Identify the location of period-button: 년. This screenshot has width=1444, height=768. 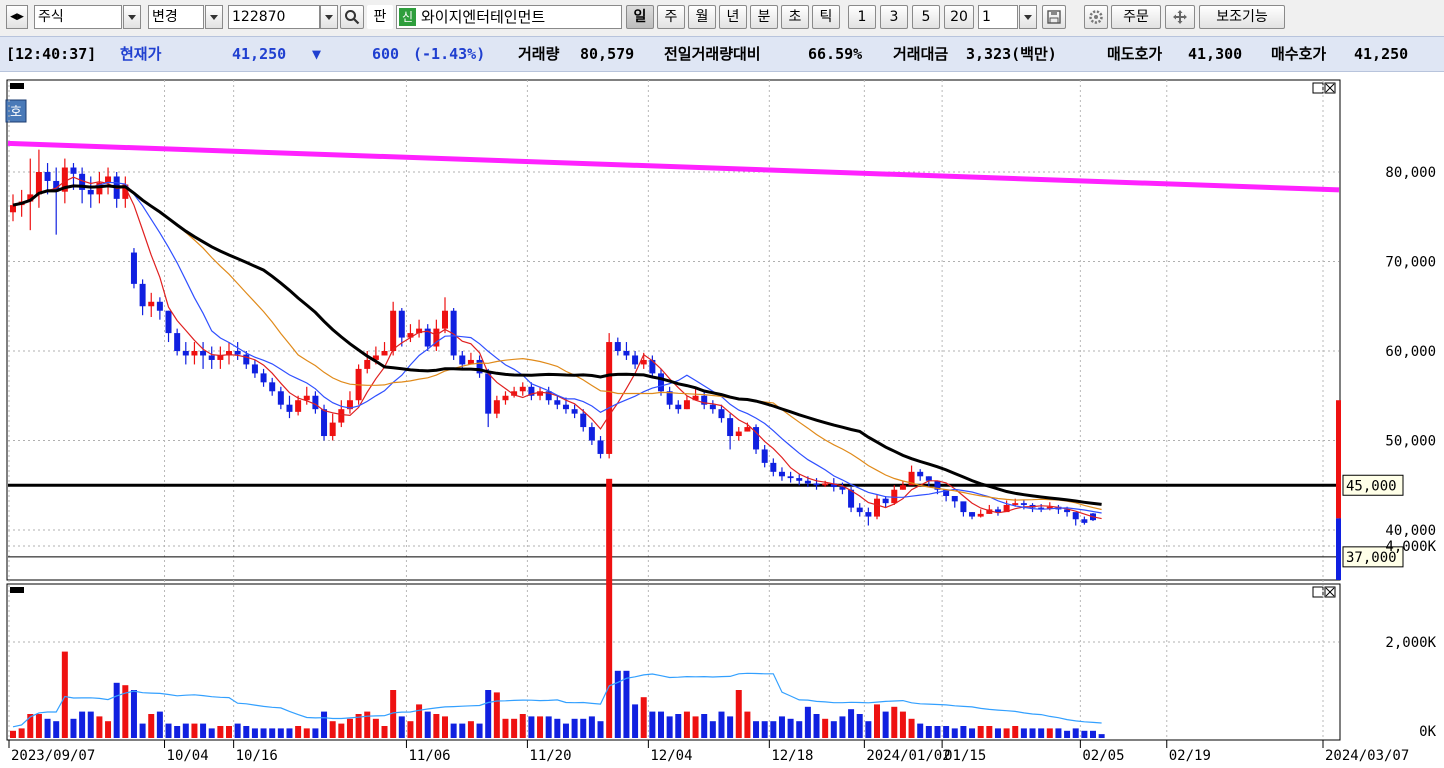
(733, 17).